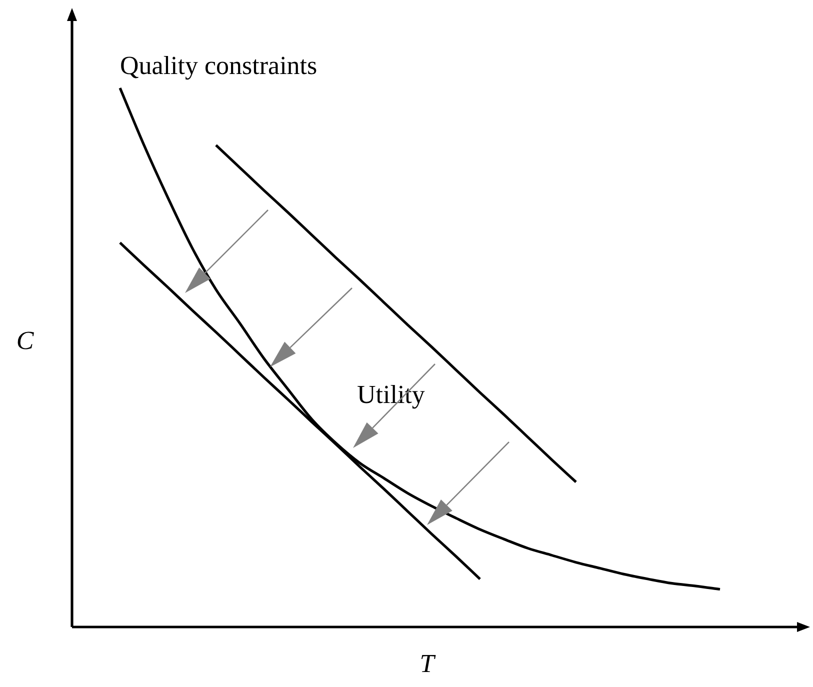 The width and height of the screenshot is (813, 687). Describe the element at coordinates (391, 394) in the screenshot. I see `annotation: Utility` at that location.